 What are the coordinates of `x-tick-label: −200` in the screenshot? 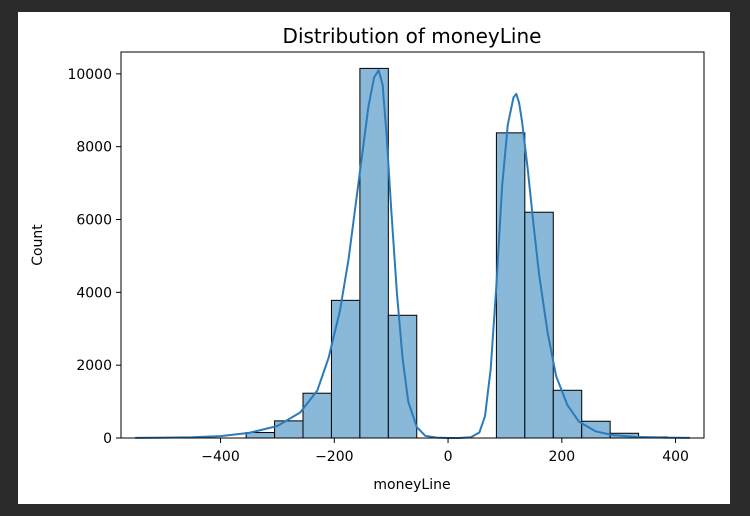 It's located at (334, 457).